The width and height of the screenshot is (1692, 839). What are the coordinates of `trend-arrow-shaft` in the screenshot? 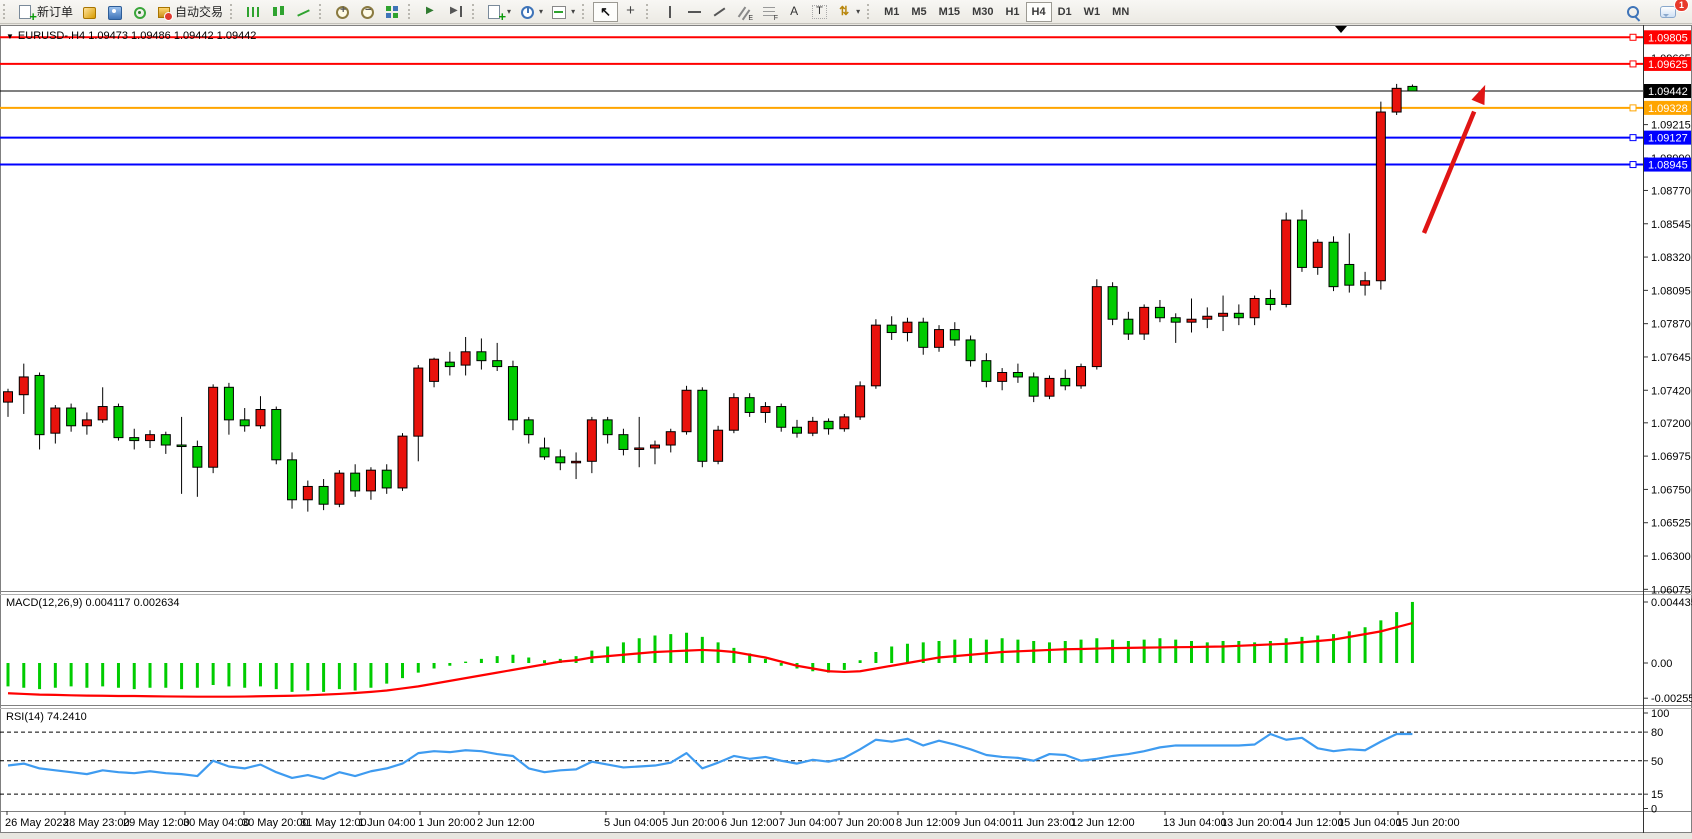 It's located at (1449, 172).